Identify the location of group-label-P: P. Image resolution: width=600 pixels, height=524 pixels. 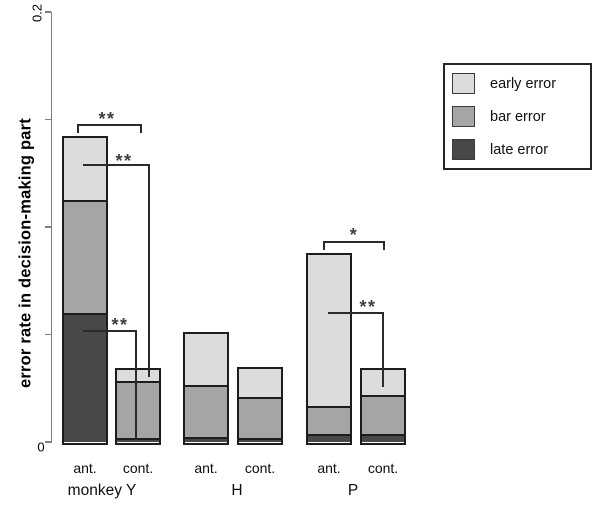
(353, 490).